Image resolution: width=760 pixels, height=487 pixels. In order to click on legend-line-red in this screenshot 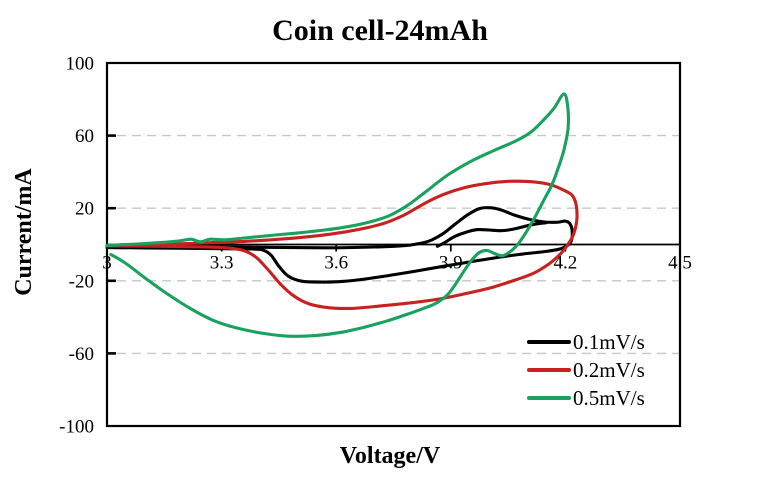, I will do `click(549, 370)`.